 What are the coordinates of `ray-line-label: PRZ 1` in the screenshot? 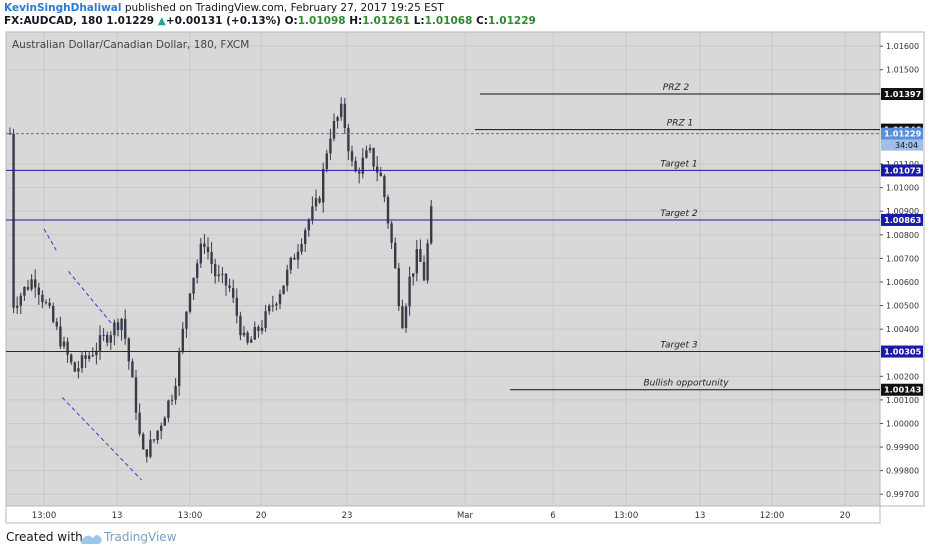 It's located at (680, 124).